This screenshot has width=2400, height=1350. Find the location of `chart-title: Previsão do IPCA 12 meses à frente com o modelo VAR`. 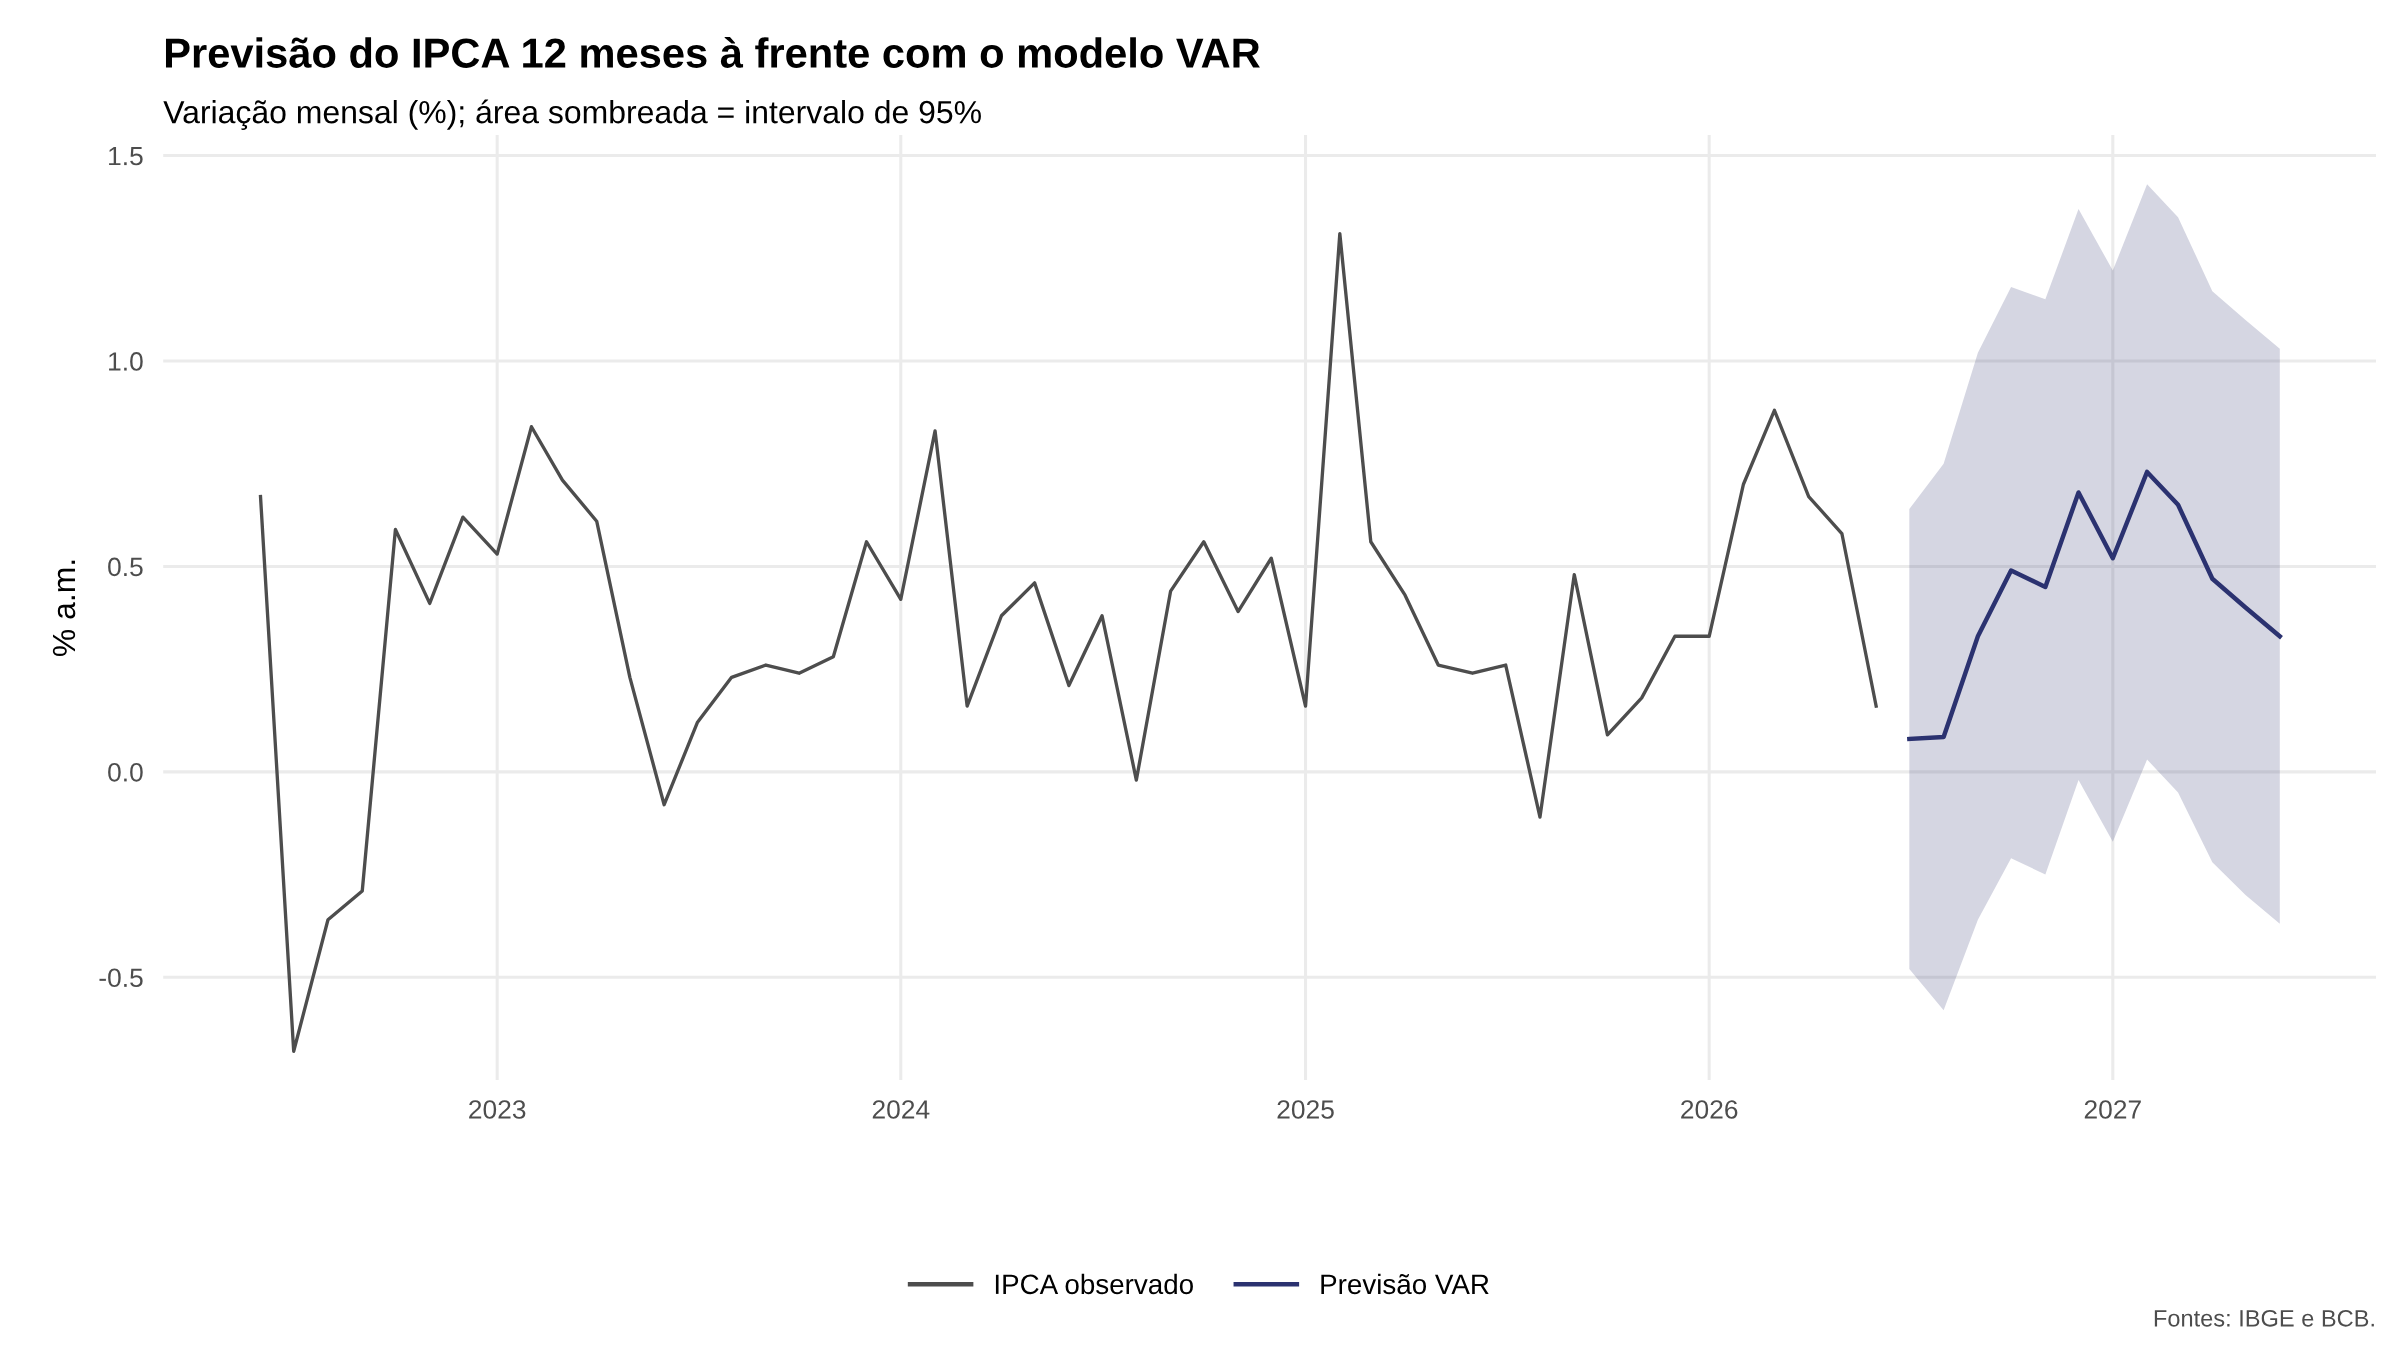

chart-title: Previsão do IPCA 12 meses à frente com o modelo VAR is located at coordinates (712, 52).